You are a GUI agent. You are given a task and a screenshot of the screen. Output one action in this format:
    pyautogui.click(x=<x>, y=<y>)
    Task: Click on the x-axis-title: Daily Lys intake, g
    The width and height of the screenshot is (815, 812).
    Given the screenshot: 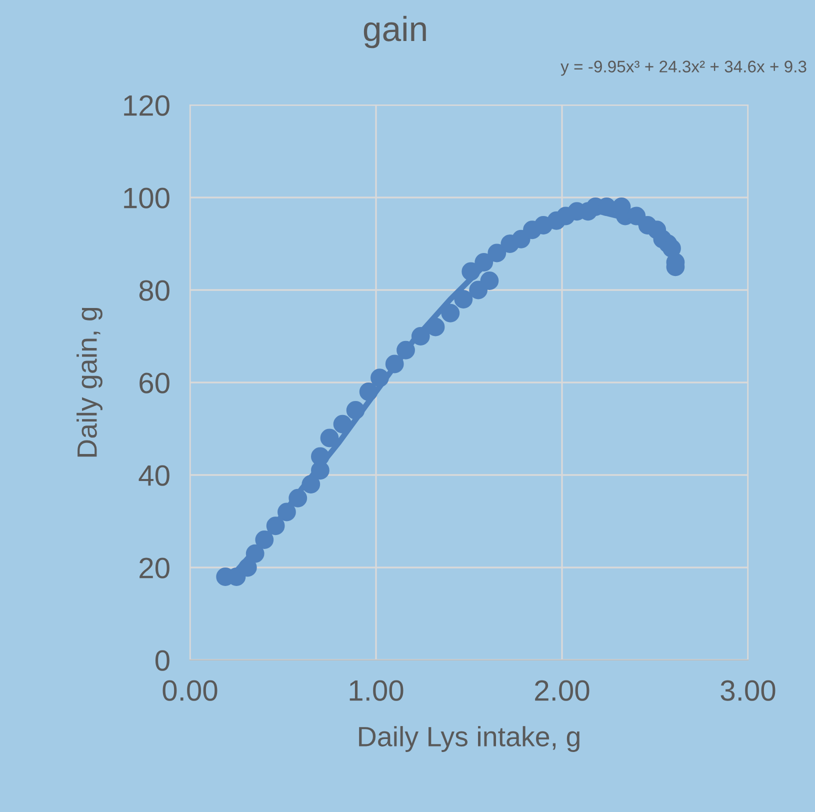 What is the action you would take?
    pyautogui.click(x=469, y=739)
    